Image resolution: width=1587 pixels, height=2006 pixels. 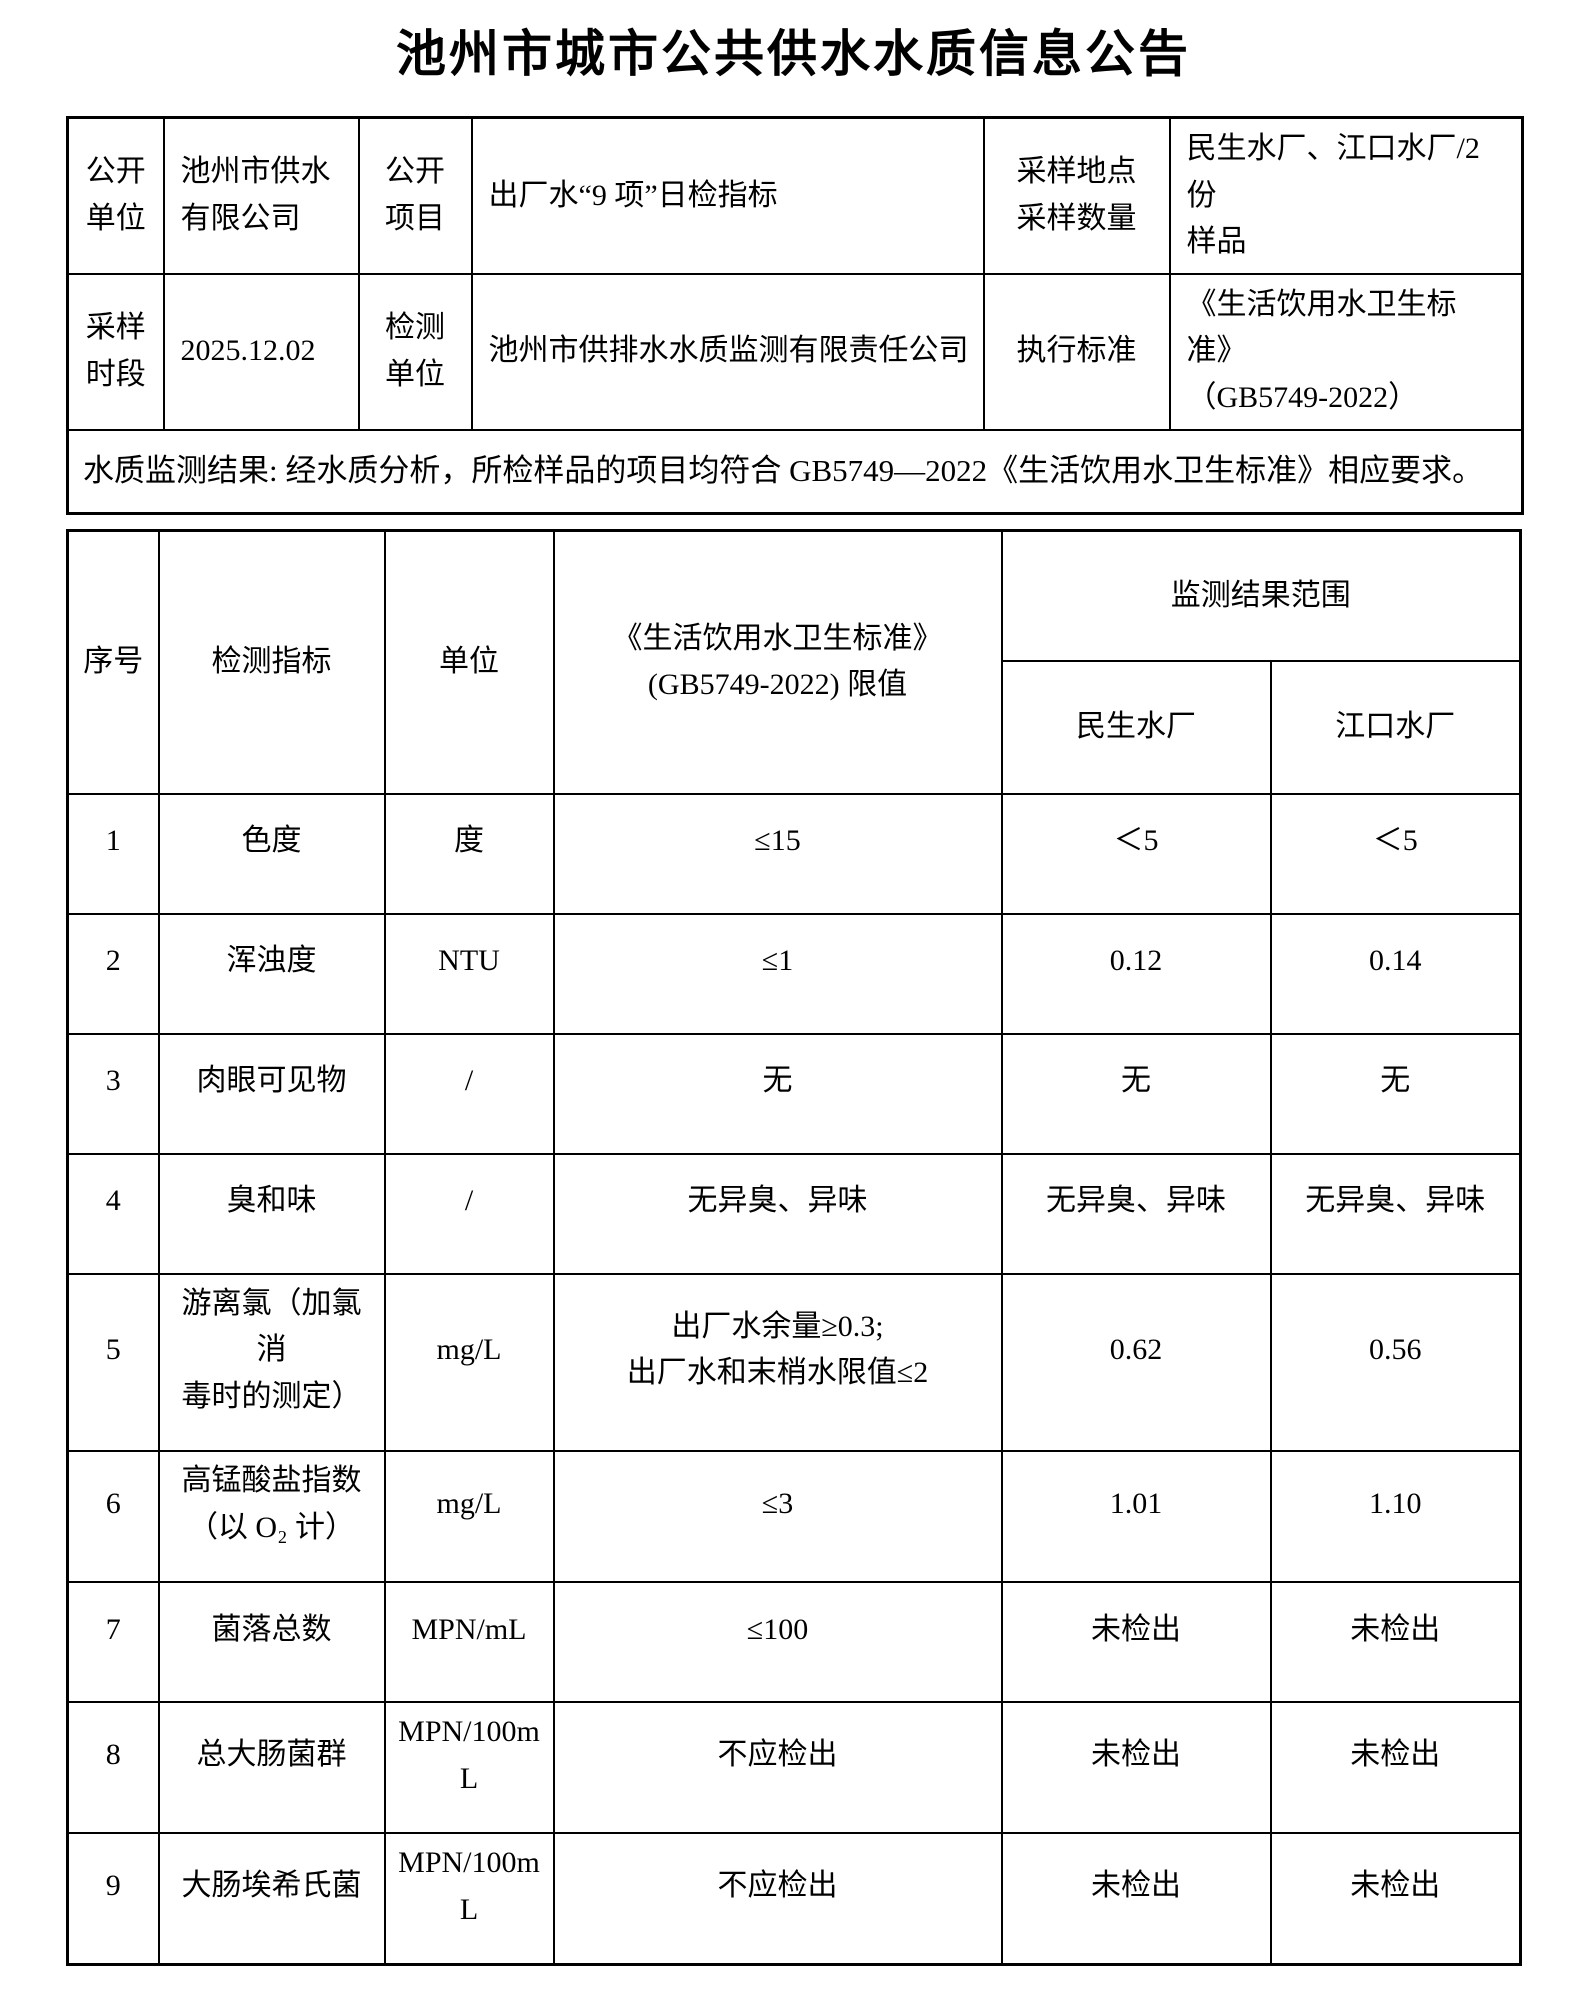 What do you see at coordinates (1076, 351) in the screenshot?
I see `info-label-standard: 执行标准` at bounding box center [1076, 351].